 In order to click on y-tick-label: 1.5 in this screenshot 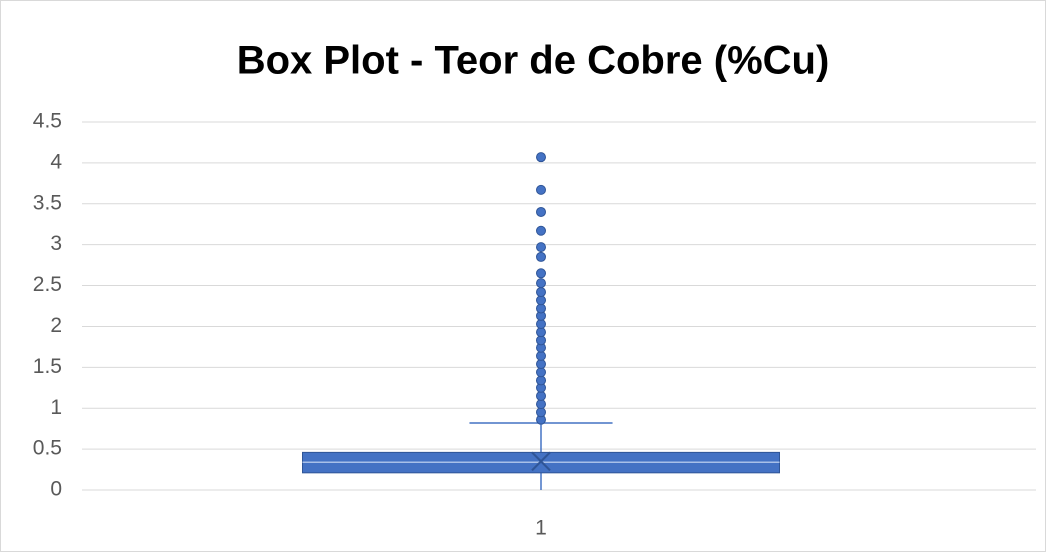, I will do `click(47, 366)`.